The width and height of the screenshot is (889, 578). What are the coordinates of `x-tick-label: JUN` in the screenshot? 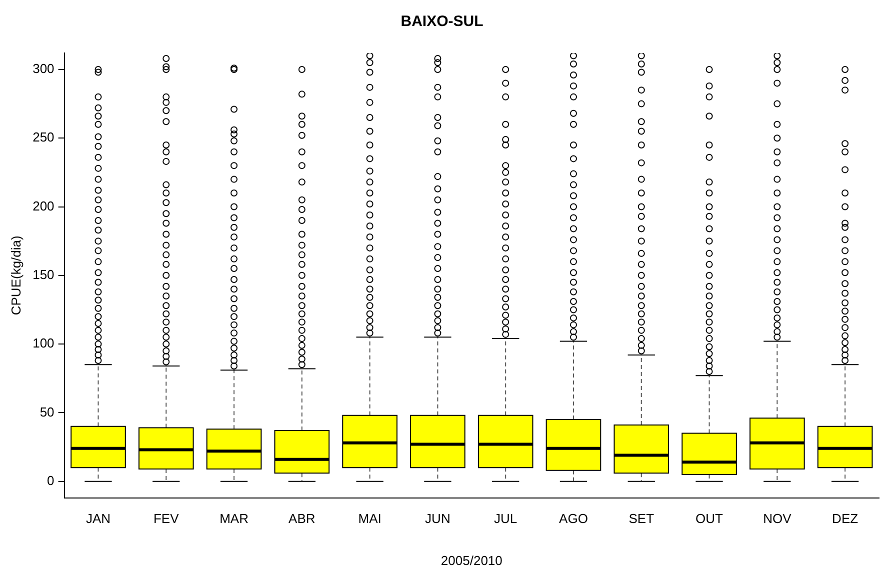 It's located at (437, 518).